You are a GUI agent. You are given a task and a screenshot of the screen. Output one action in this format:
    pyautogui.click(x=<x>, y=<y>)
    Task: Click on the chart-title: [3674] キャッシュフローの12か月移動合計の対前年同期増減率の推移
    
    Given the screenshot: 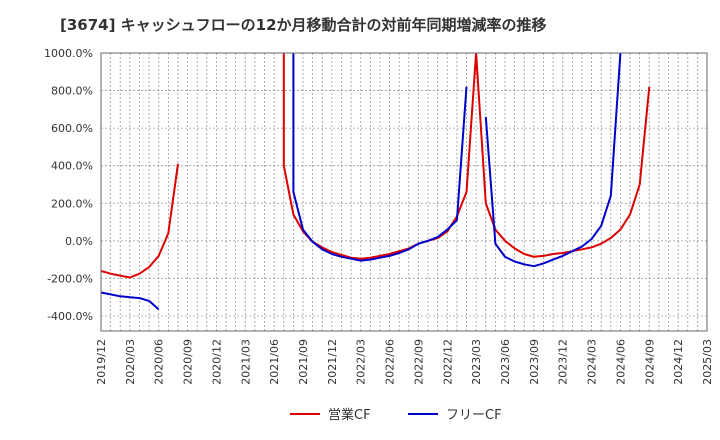 What is the action you would take?
    pyautogui.click(x=303, y=25)
    